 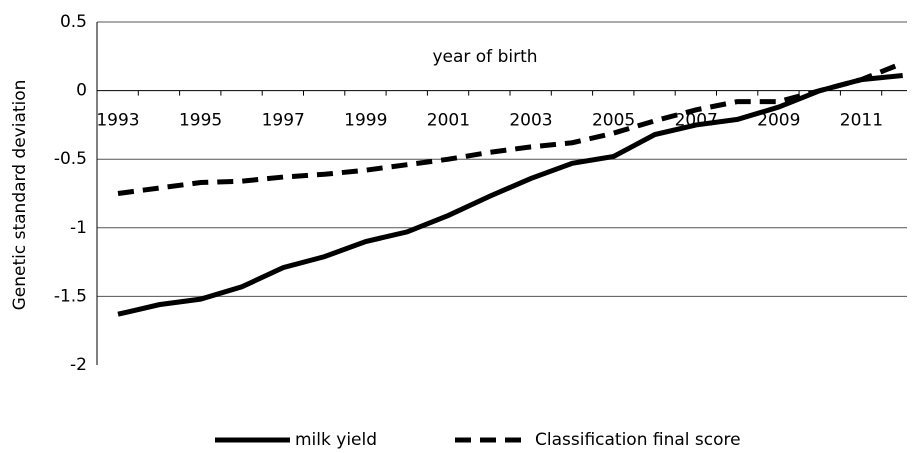 I want to click on x-tick-label: 1997, so click(x=283, y=121).